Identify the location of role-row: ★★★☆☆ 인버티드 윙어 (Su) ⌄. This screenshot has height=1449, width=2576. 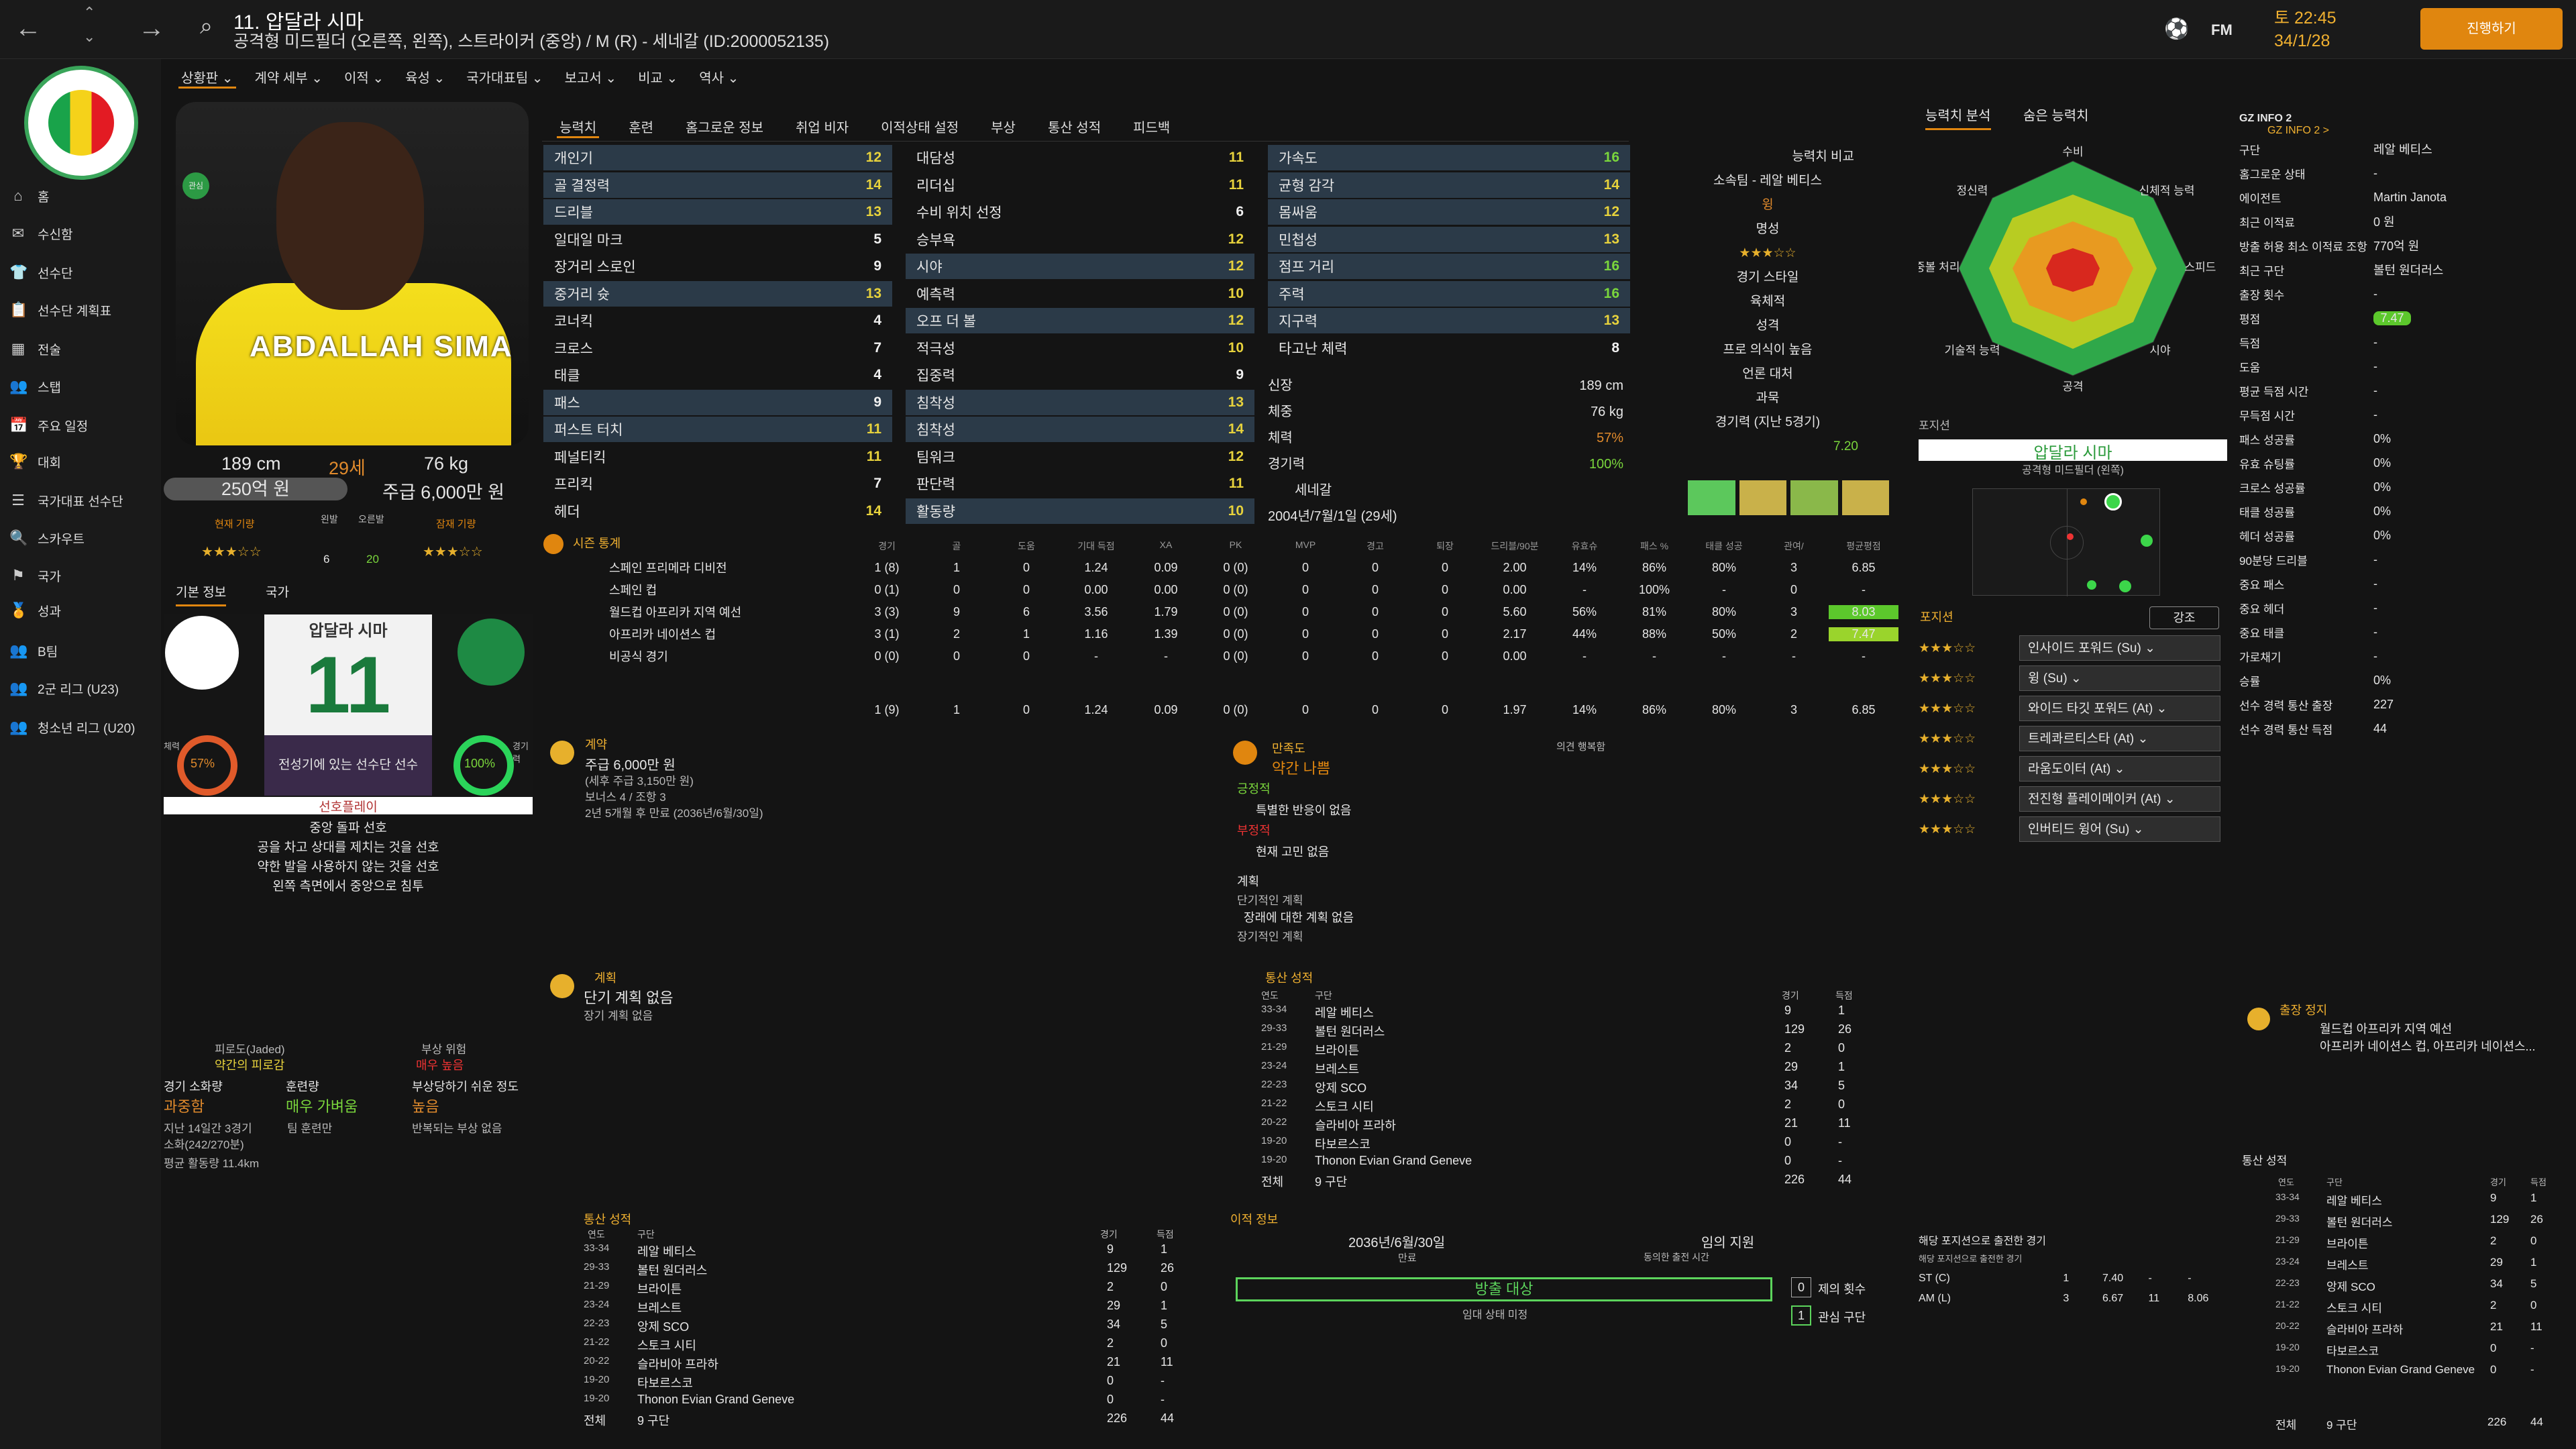
(2069, 829).